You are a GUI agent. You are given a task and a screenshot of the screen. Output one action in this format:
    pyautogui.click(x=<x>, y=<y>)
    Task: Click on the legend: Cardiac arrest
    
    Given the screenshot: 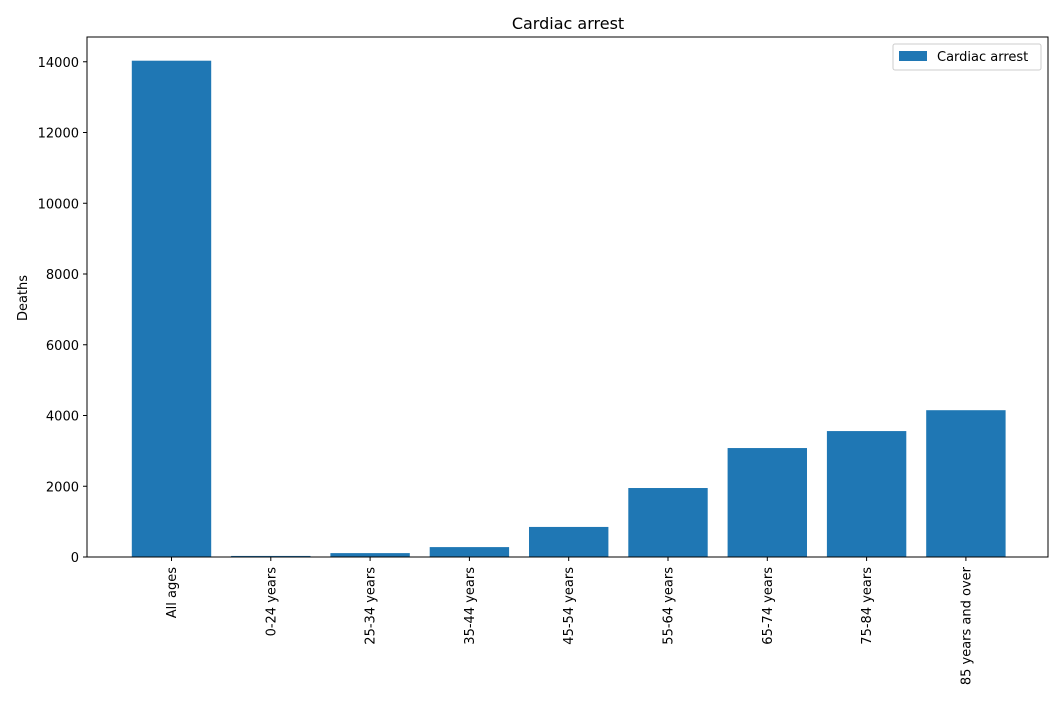 What is the action you would take?
    pyautogui.click(x=967, y=57)
    